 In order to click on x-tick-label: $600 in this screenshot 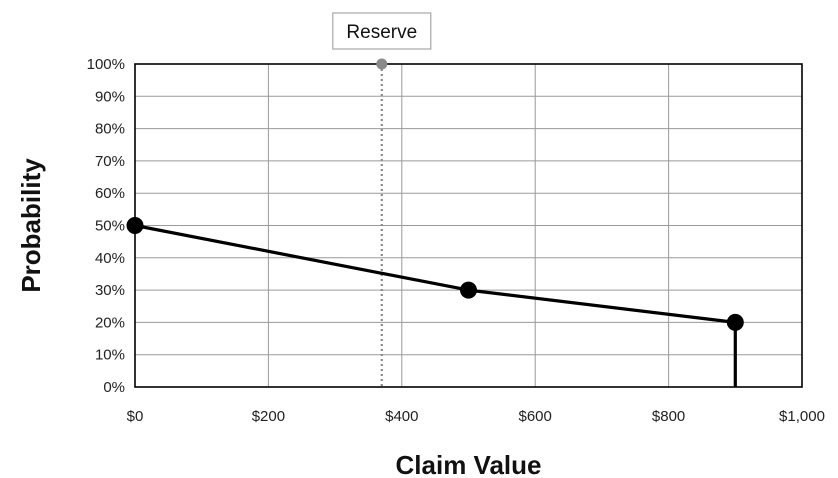, I will do `click(535, 416)`.